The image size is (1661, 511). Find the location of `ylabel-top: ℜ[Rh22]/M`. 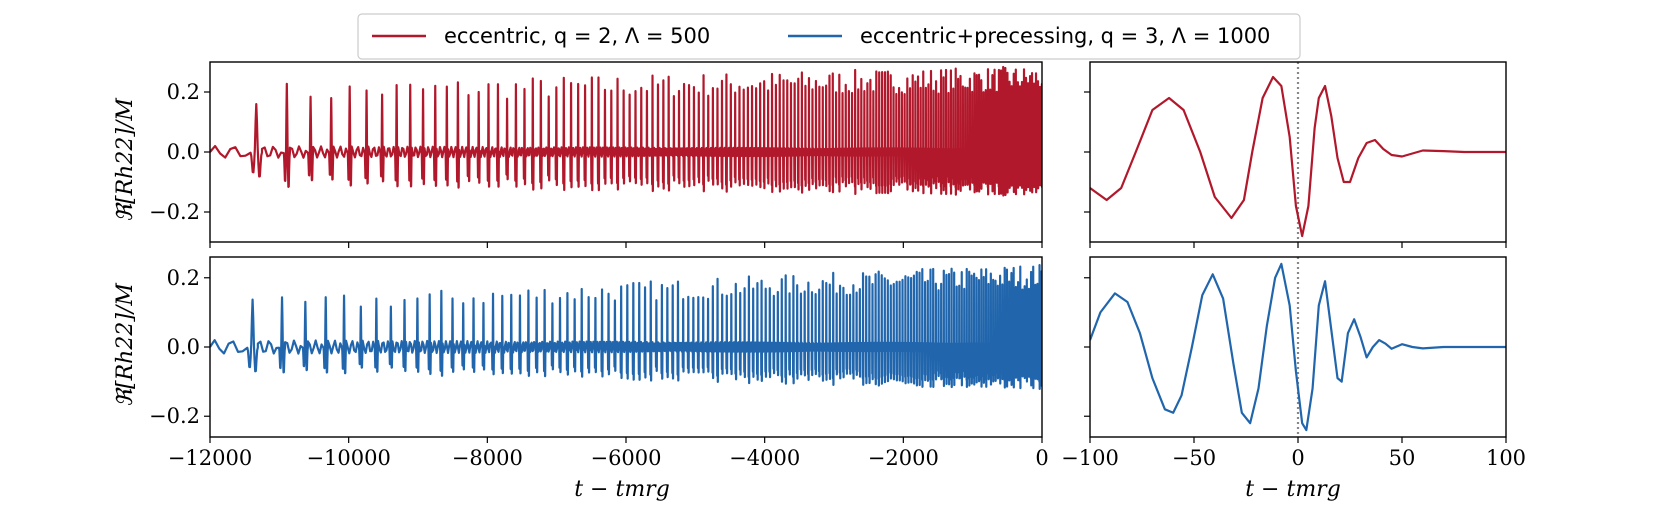

ylabel-top: ℜ[Rh22]/M is located at coordinates (125, 160).